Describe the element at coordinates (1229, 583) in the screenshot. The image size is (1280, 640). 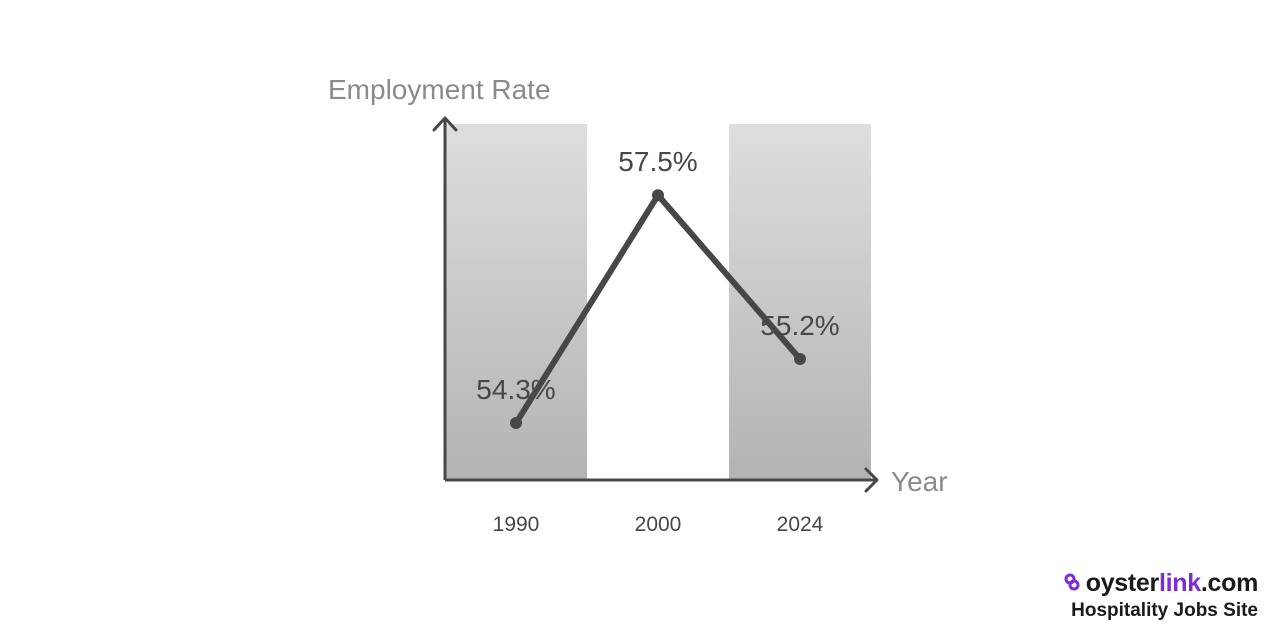
I see `brand-name-part3: .com` at that location.